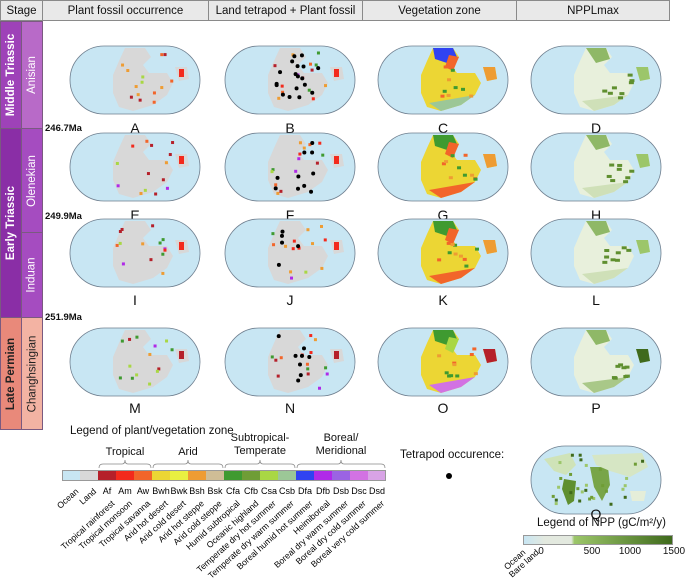 Image resolution: width=685 pixels, height=579 pixels. Describe the element at coordinates (11, 373) in the screenshot. I see `era-label: Late Permian` at that location.